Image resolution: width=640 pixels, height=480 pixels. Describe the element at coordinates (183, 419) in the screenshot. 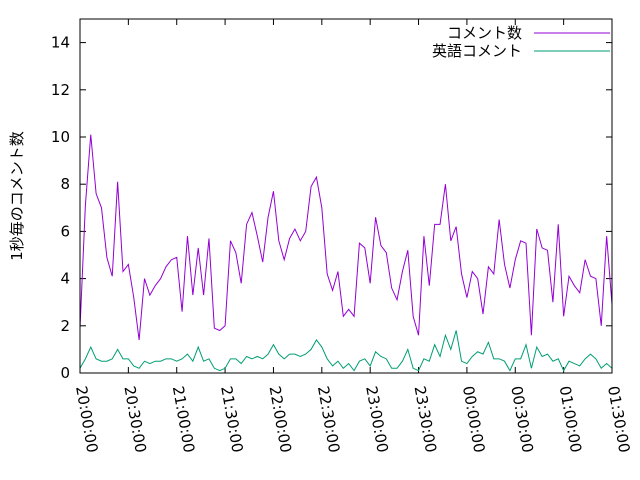

I see `x-tick-label: 21:00:00` at that location.